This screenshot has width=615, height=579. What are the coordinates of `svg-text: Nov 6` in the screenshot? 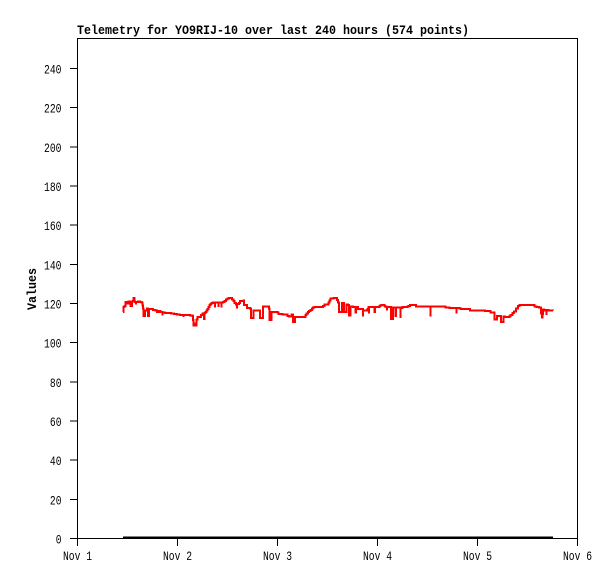 It's located at (577, 557).